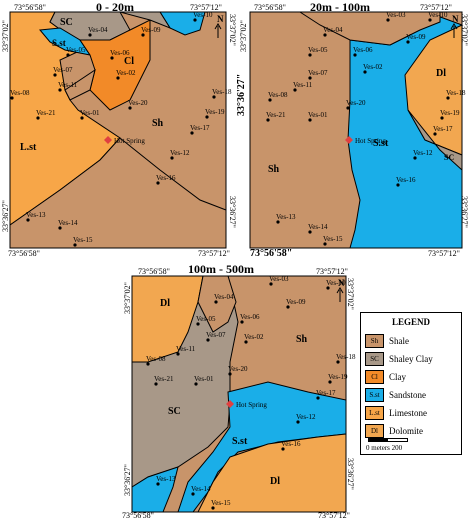  I want to click on legend-code: Cl, so click(374, 376).